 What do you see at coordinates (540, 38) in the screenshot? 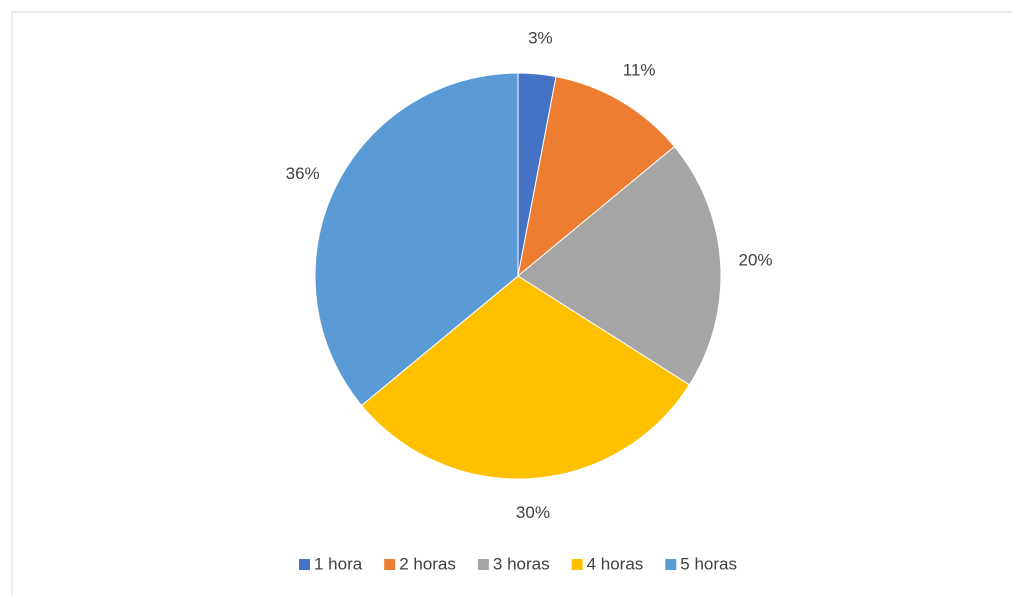
I see `data-label: 3%` at bounding box center [540, 38].